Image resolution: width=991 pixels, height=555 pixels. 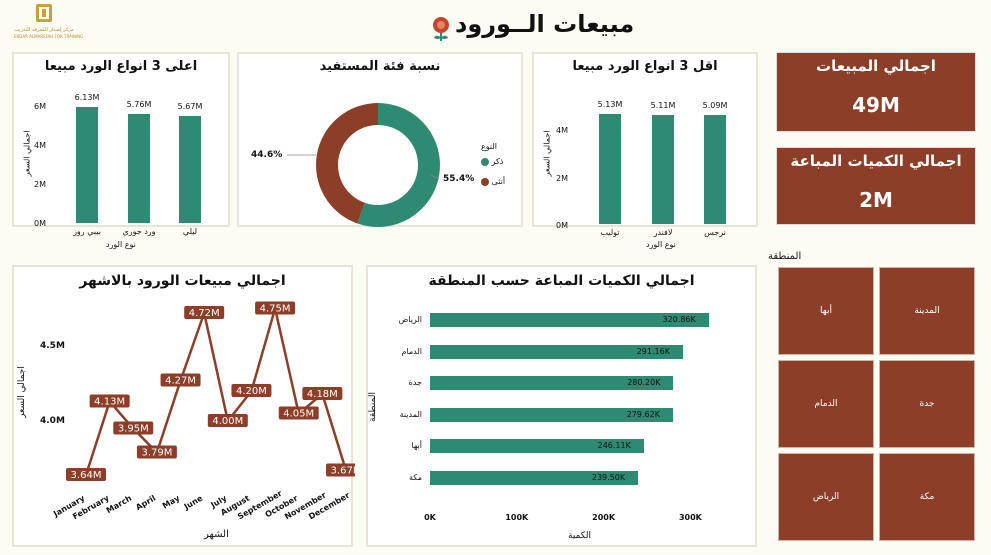 What do you see at coordinates (927, 497) in the screenshot?
I see `slicer-tile: مكة` at bounding box center [927, 497].